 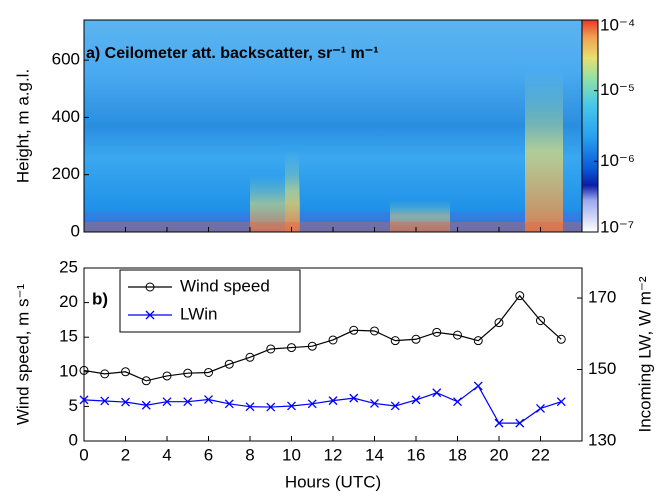 I want to click on colorbar-tick-label: 10⁻⁶, so click(x=617, y=160).